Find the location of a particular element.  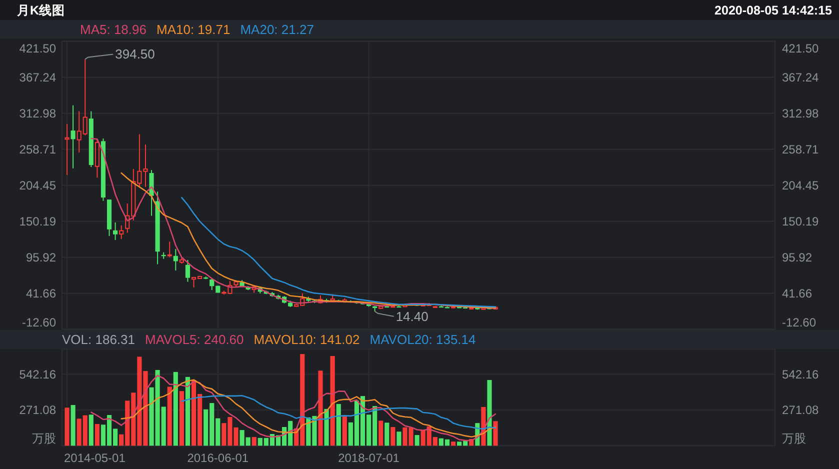

y-tick-label: -12.60 is located at coordinates (39, 322).